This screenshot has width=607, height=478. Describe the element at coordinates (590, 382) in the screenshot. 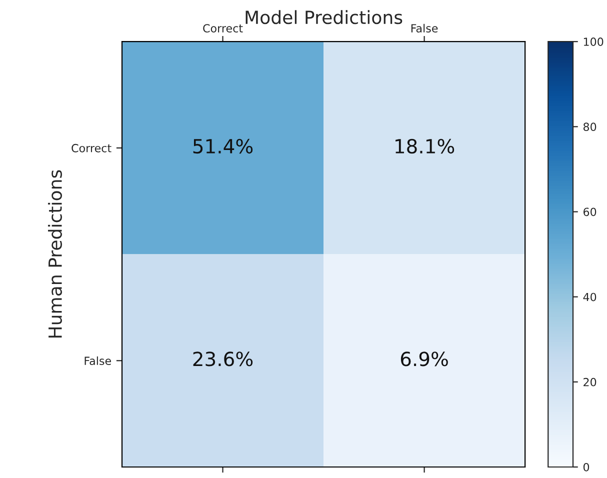

I see `color-bar-label: 20` at that location.